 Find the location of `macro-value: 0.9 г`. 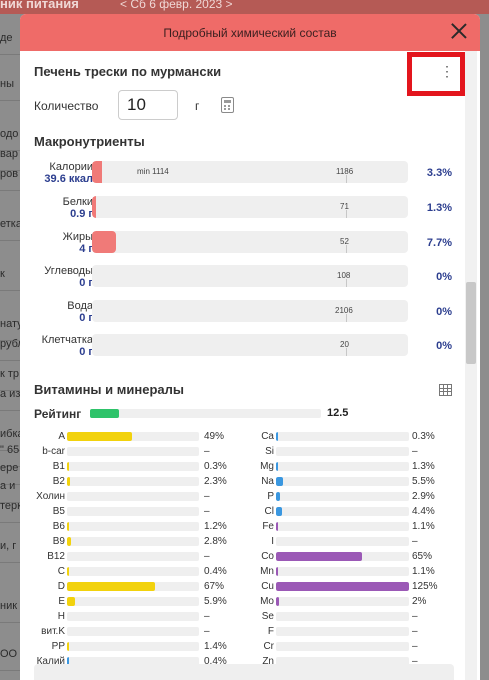

macro-value: 0.9 г is located at coordinates (81, 214).